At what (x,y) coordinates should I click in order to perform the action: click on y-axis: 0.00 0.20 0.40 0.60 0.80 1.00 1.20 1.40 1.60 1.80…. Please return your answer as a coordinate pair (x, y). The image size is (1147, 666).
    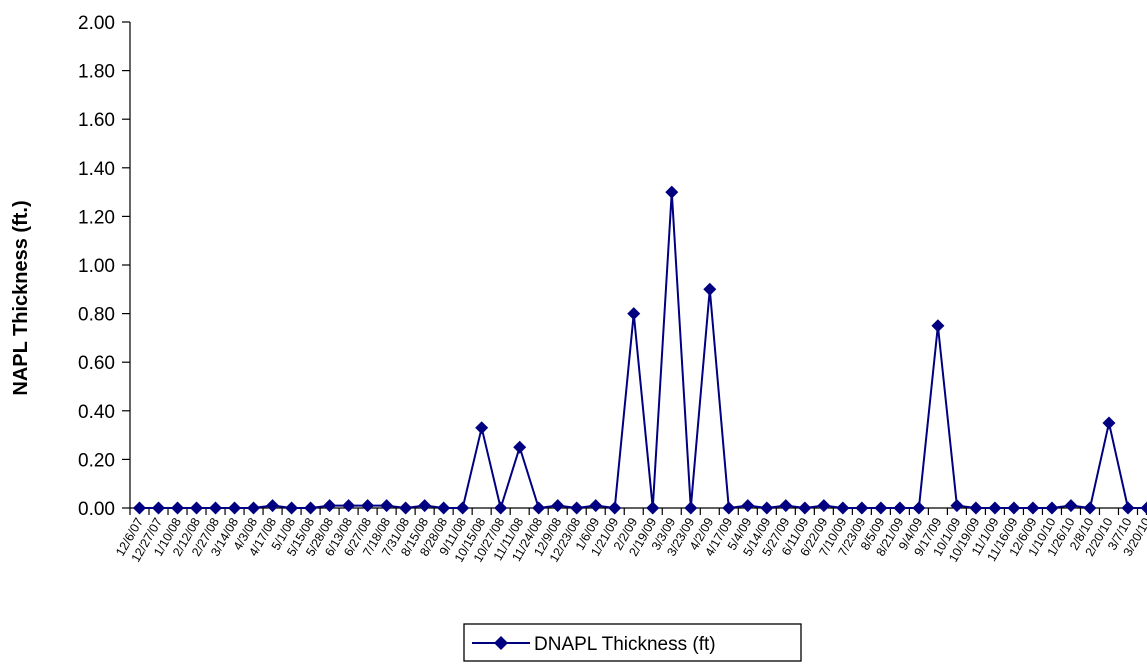
    Looking at the image, I should click on (104, 266).